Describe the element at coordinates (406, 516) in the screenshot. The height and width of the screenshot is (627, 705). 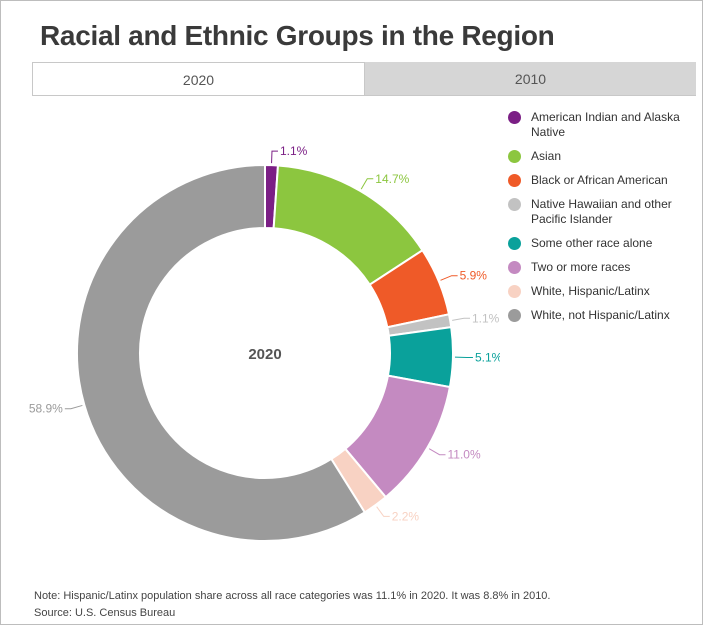
I see `data-label: 2.2%` at that location.